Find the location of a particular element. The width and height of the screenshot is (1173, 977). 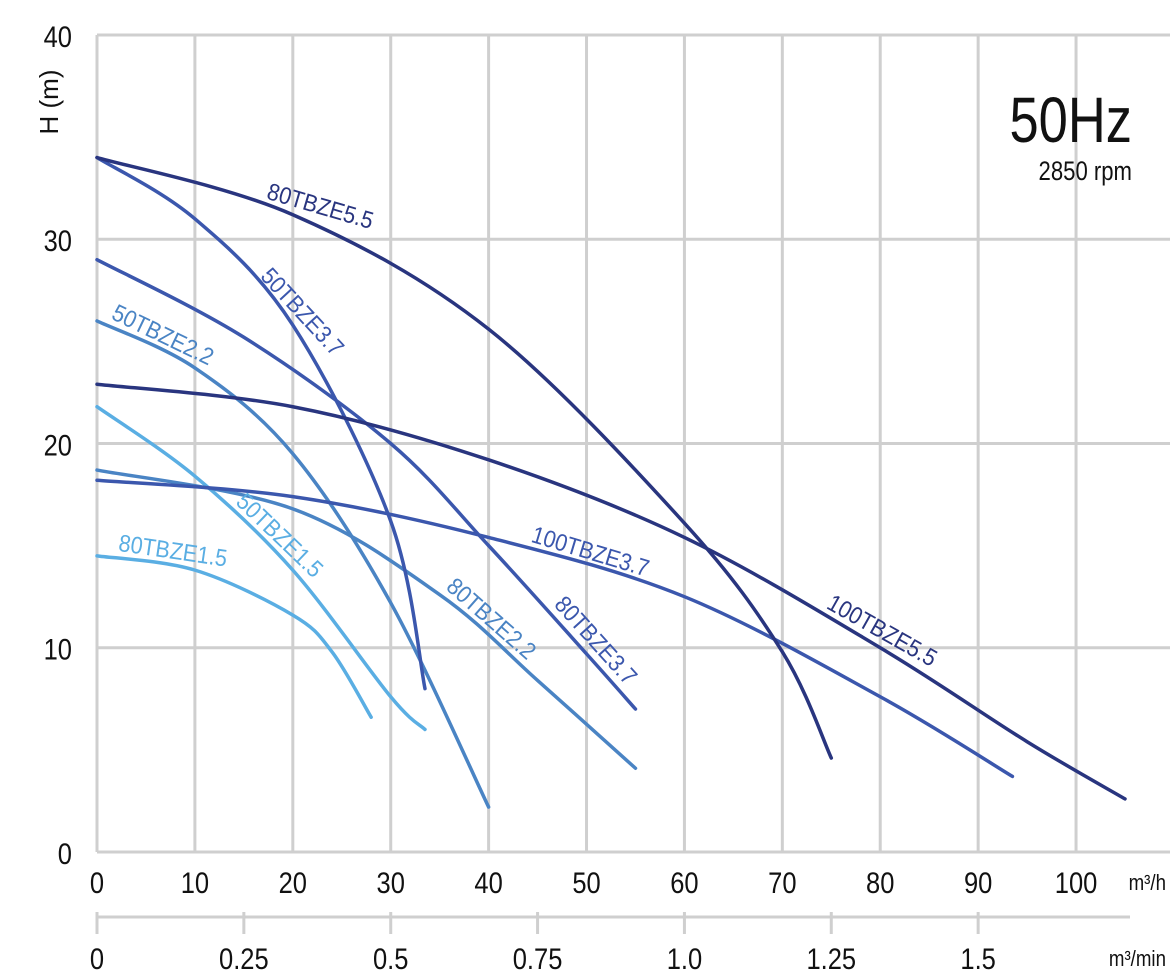

x-tick-label: 60 is located at coordinates (684, 882).